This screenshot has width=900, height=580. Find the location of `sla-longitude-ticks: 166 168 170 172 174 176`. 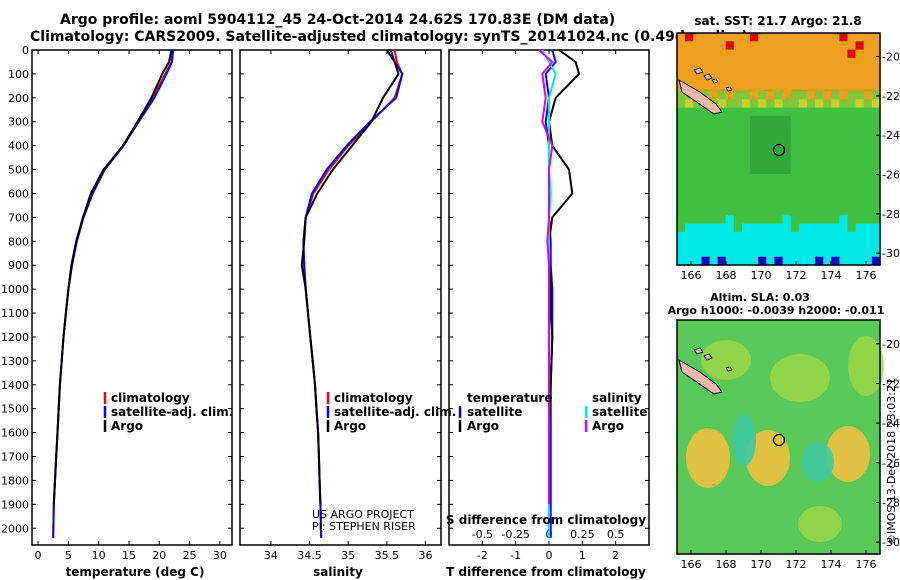

sla-longitude-ticks: 166 168 170 172 174 176 is located at coordinates (779, 560).